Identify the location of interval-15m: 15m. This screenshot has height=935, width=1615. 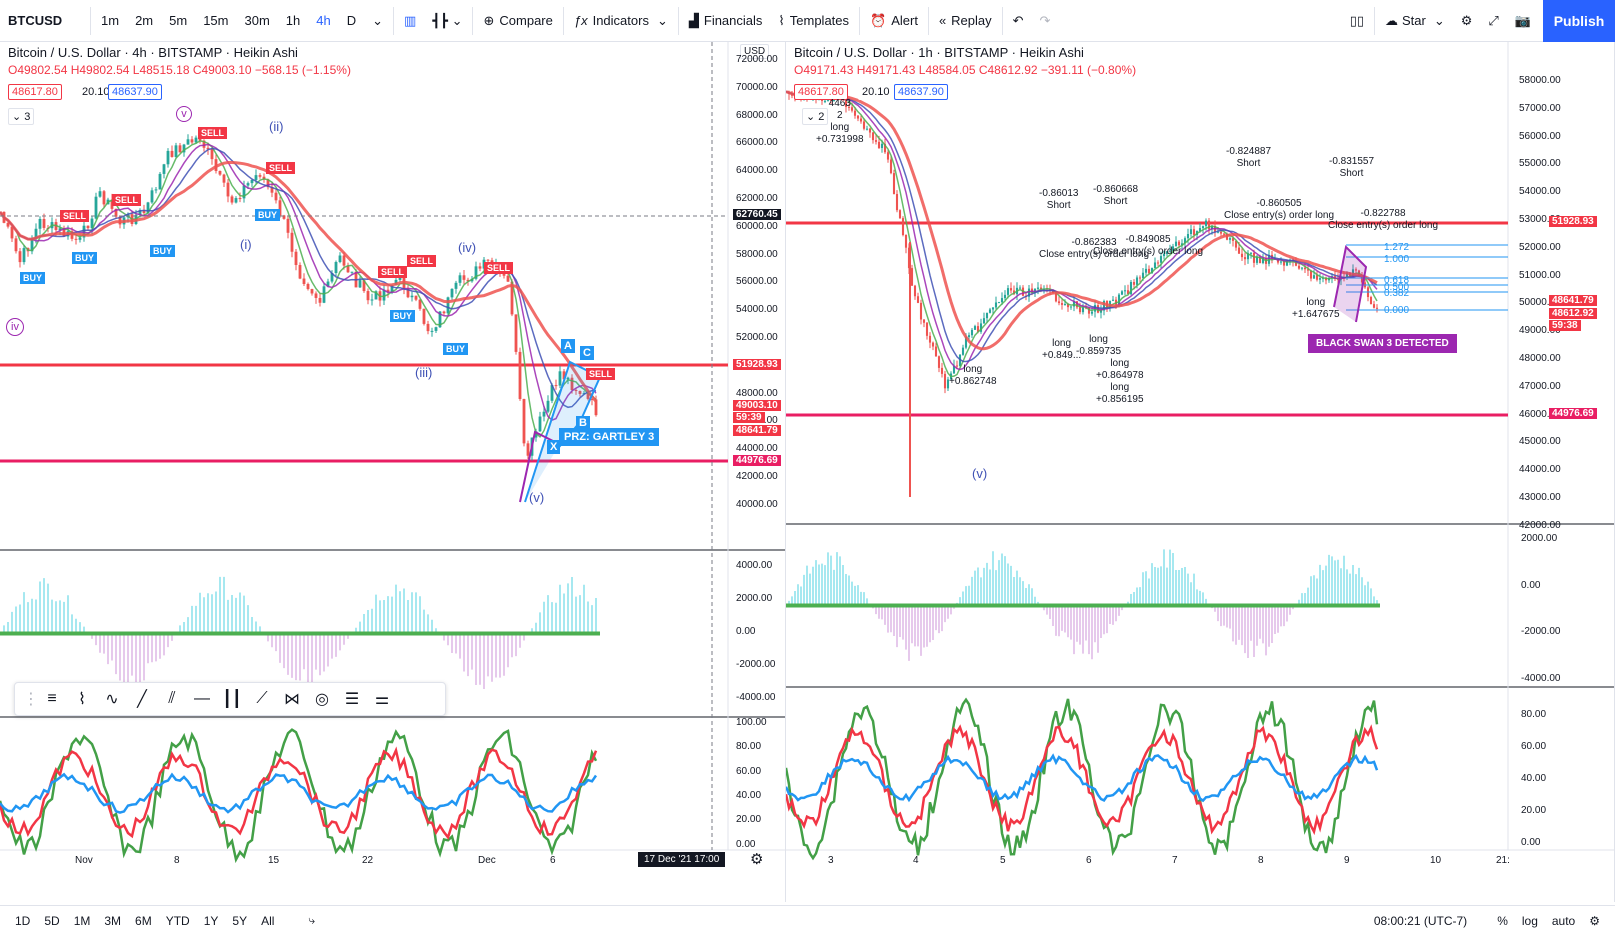
(216, 20).